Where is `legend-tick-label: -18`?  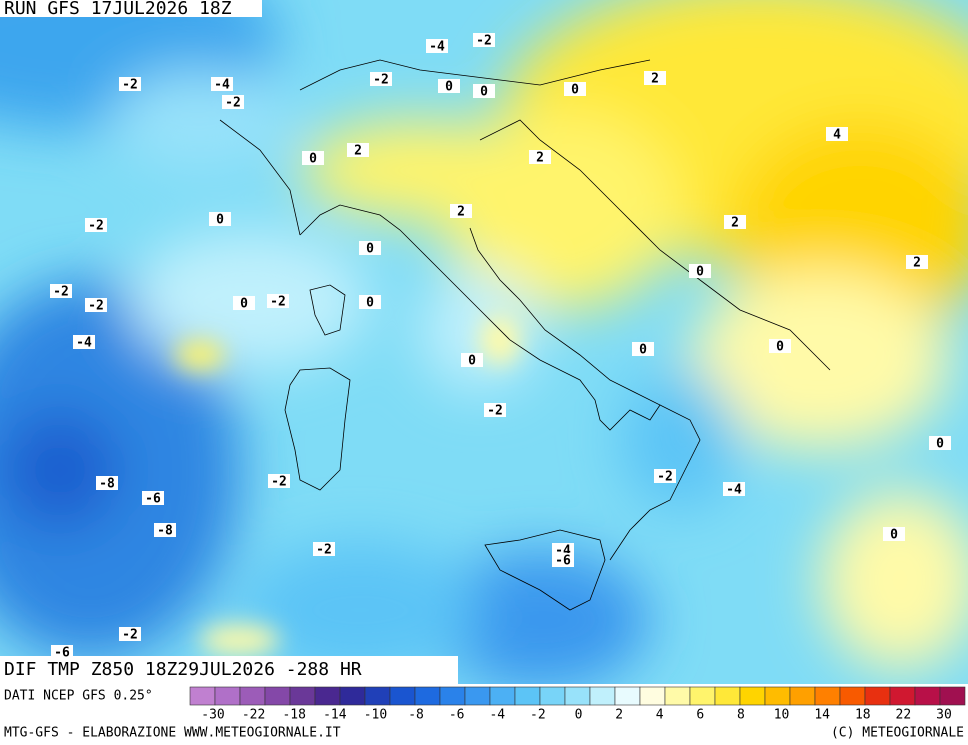 legend-tick-label: -18 is located at coordinates (293, 715).